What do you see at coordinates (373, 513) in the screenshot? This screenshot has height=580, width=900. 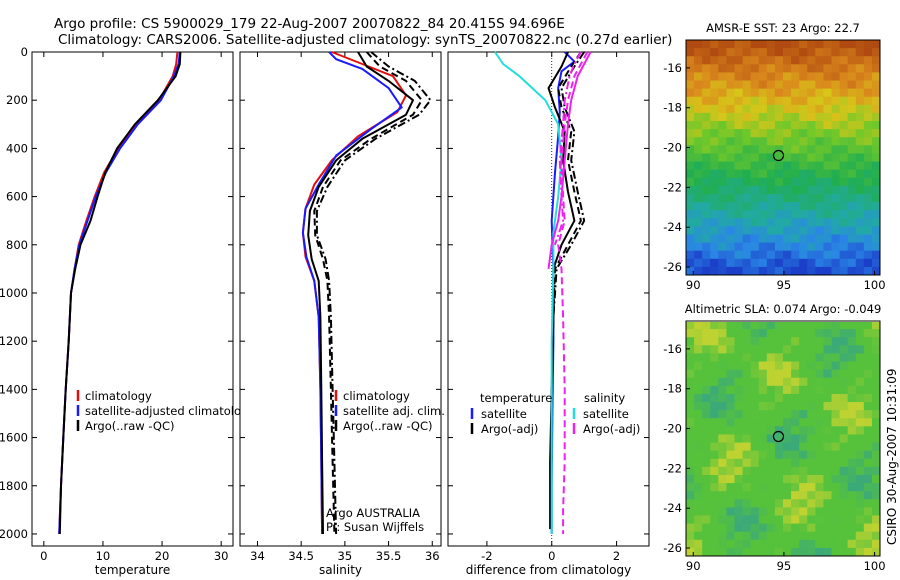 I see `annotation: Argo AUSTRALIA` at bounding box center [373, 513].